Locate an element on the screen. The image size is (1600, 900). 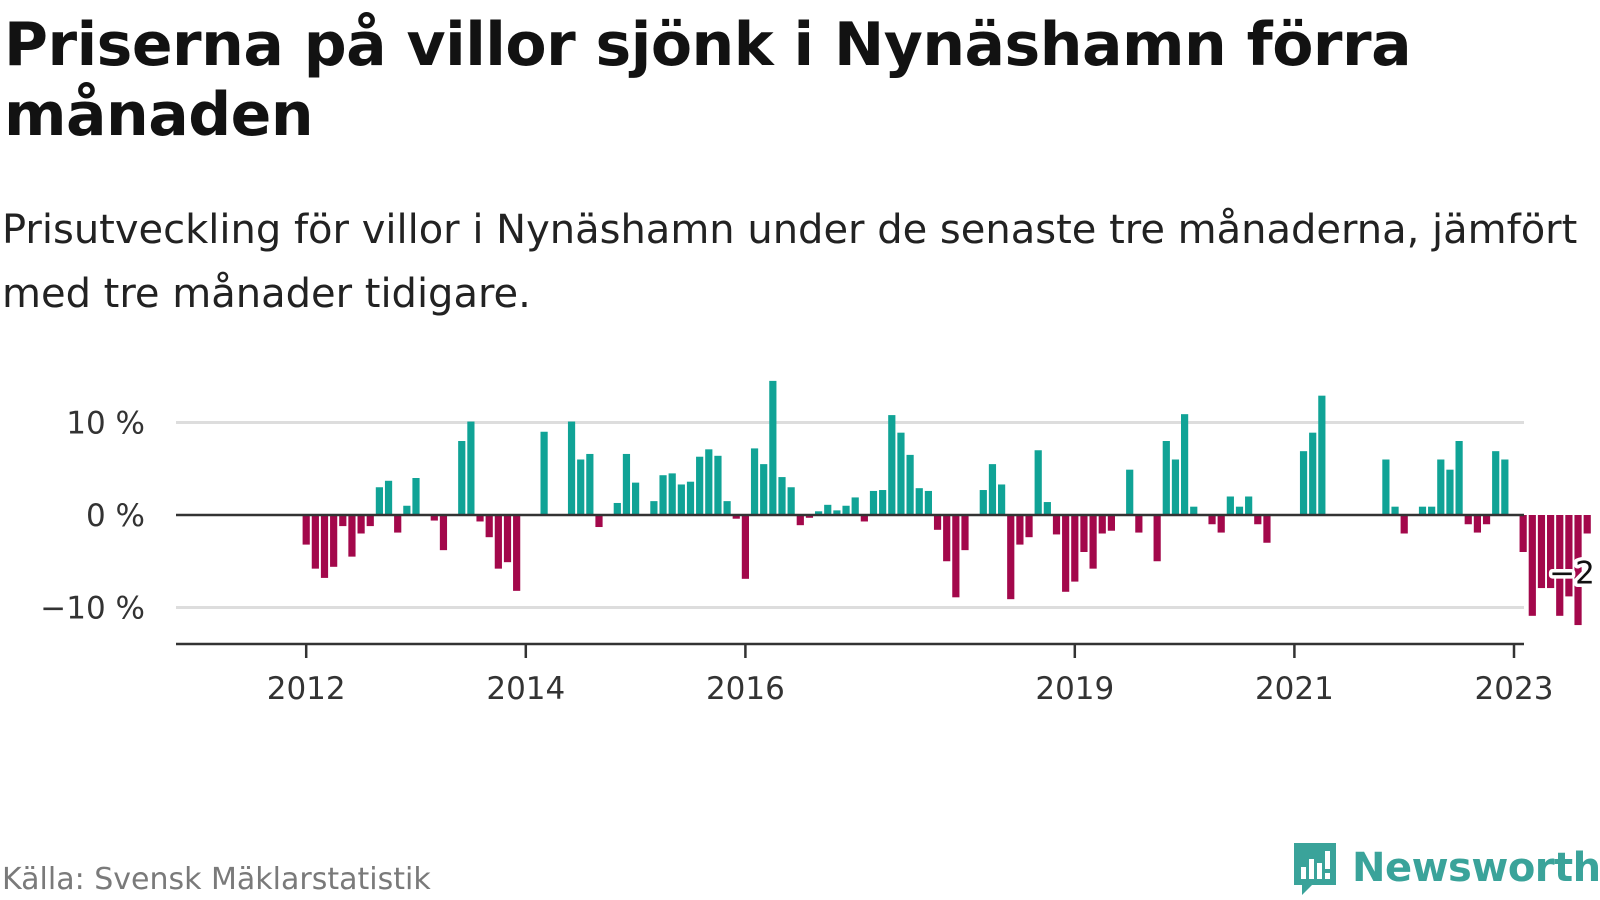
x-tick-label: 2012 is located at coordinates (306, 689).